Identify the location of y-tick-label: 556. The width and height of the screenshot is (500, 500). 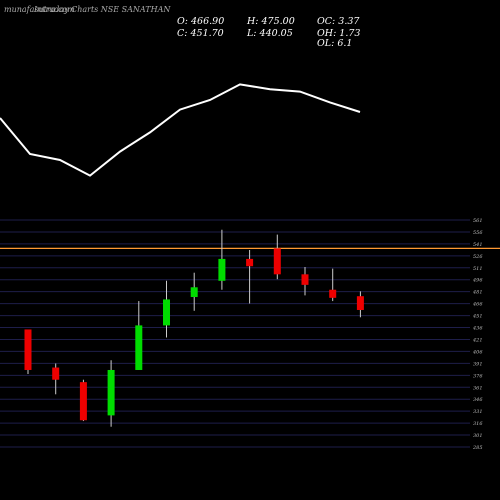
(478, 233).